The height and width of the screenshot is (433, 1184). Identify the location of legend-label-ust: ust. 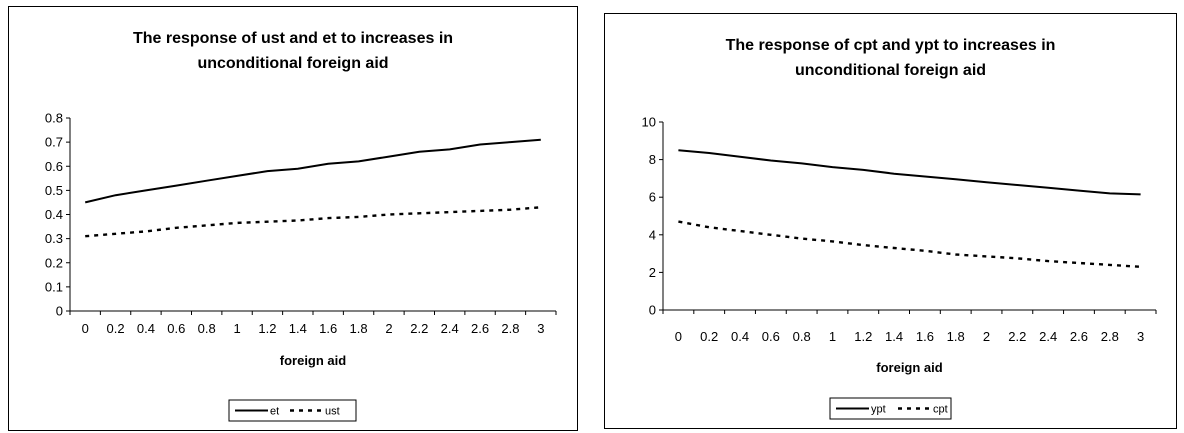
(332, 412).